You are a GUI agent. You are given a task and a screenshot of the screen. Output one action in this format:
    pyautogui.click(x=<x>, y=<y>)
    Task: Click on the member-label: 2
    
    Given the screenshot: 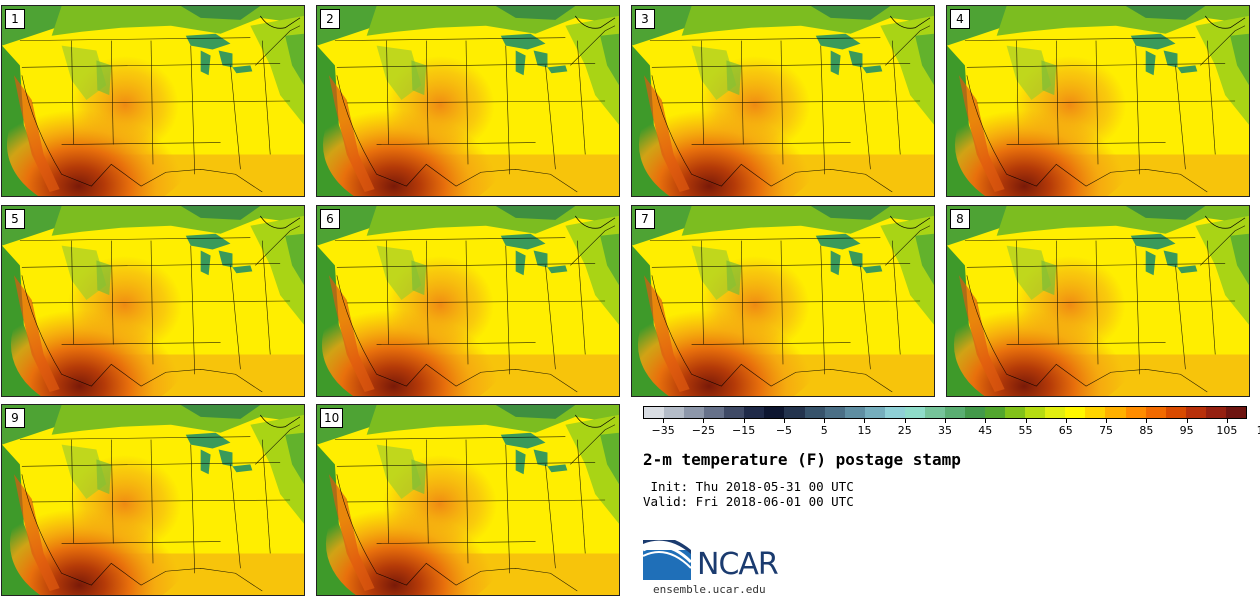 What is the action you would take?
    pyautogui.click(x=330, y=19)
    